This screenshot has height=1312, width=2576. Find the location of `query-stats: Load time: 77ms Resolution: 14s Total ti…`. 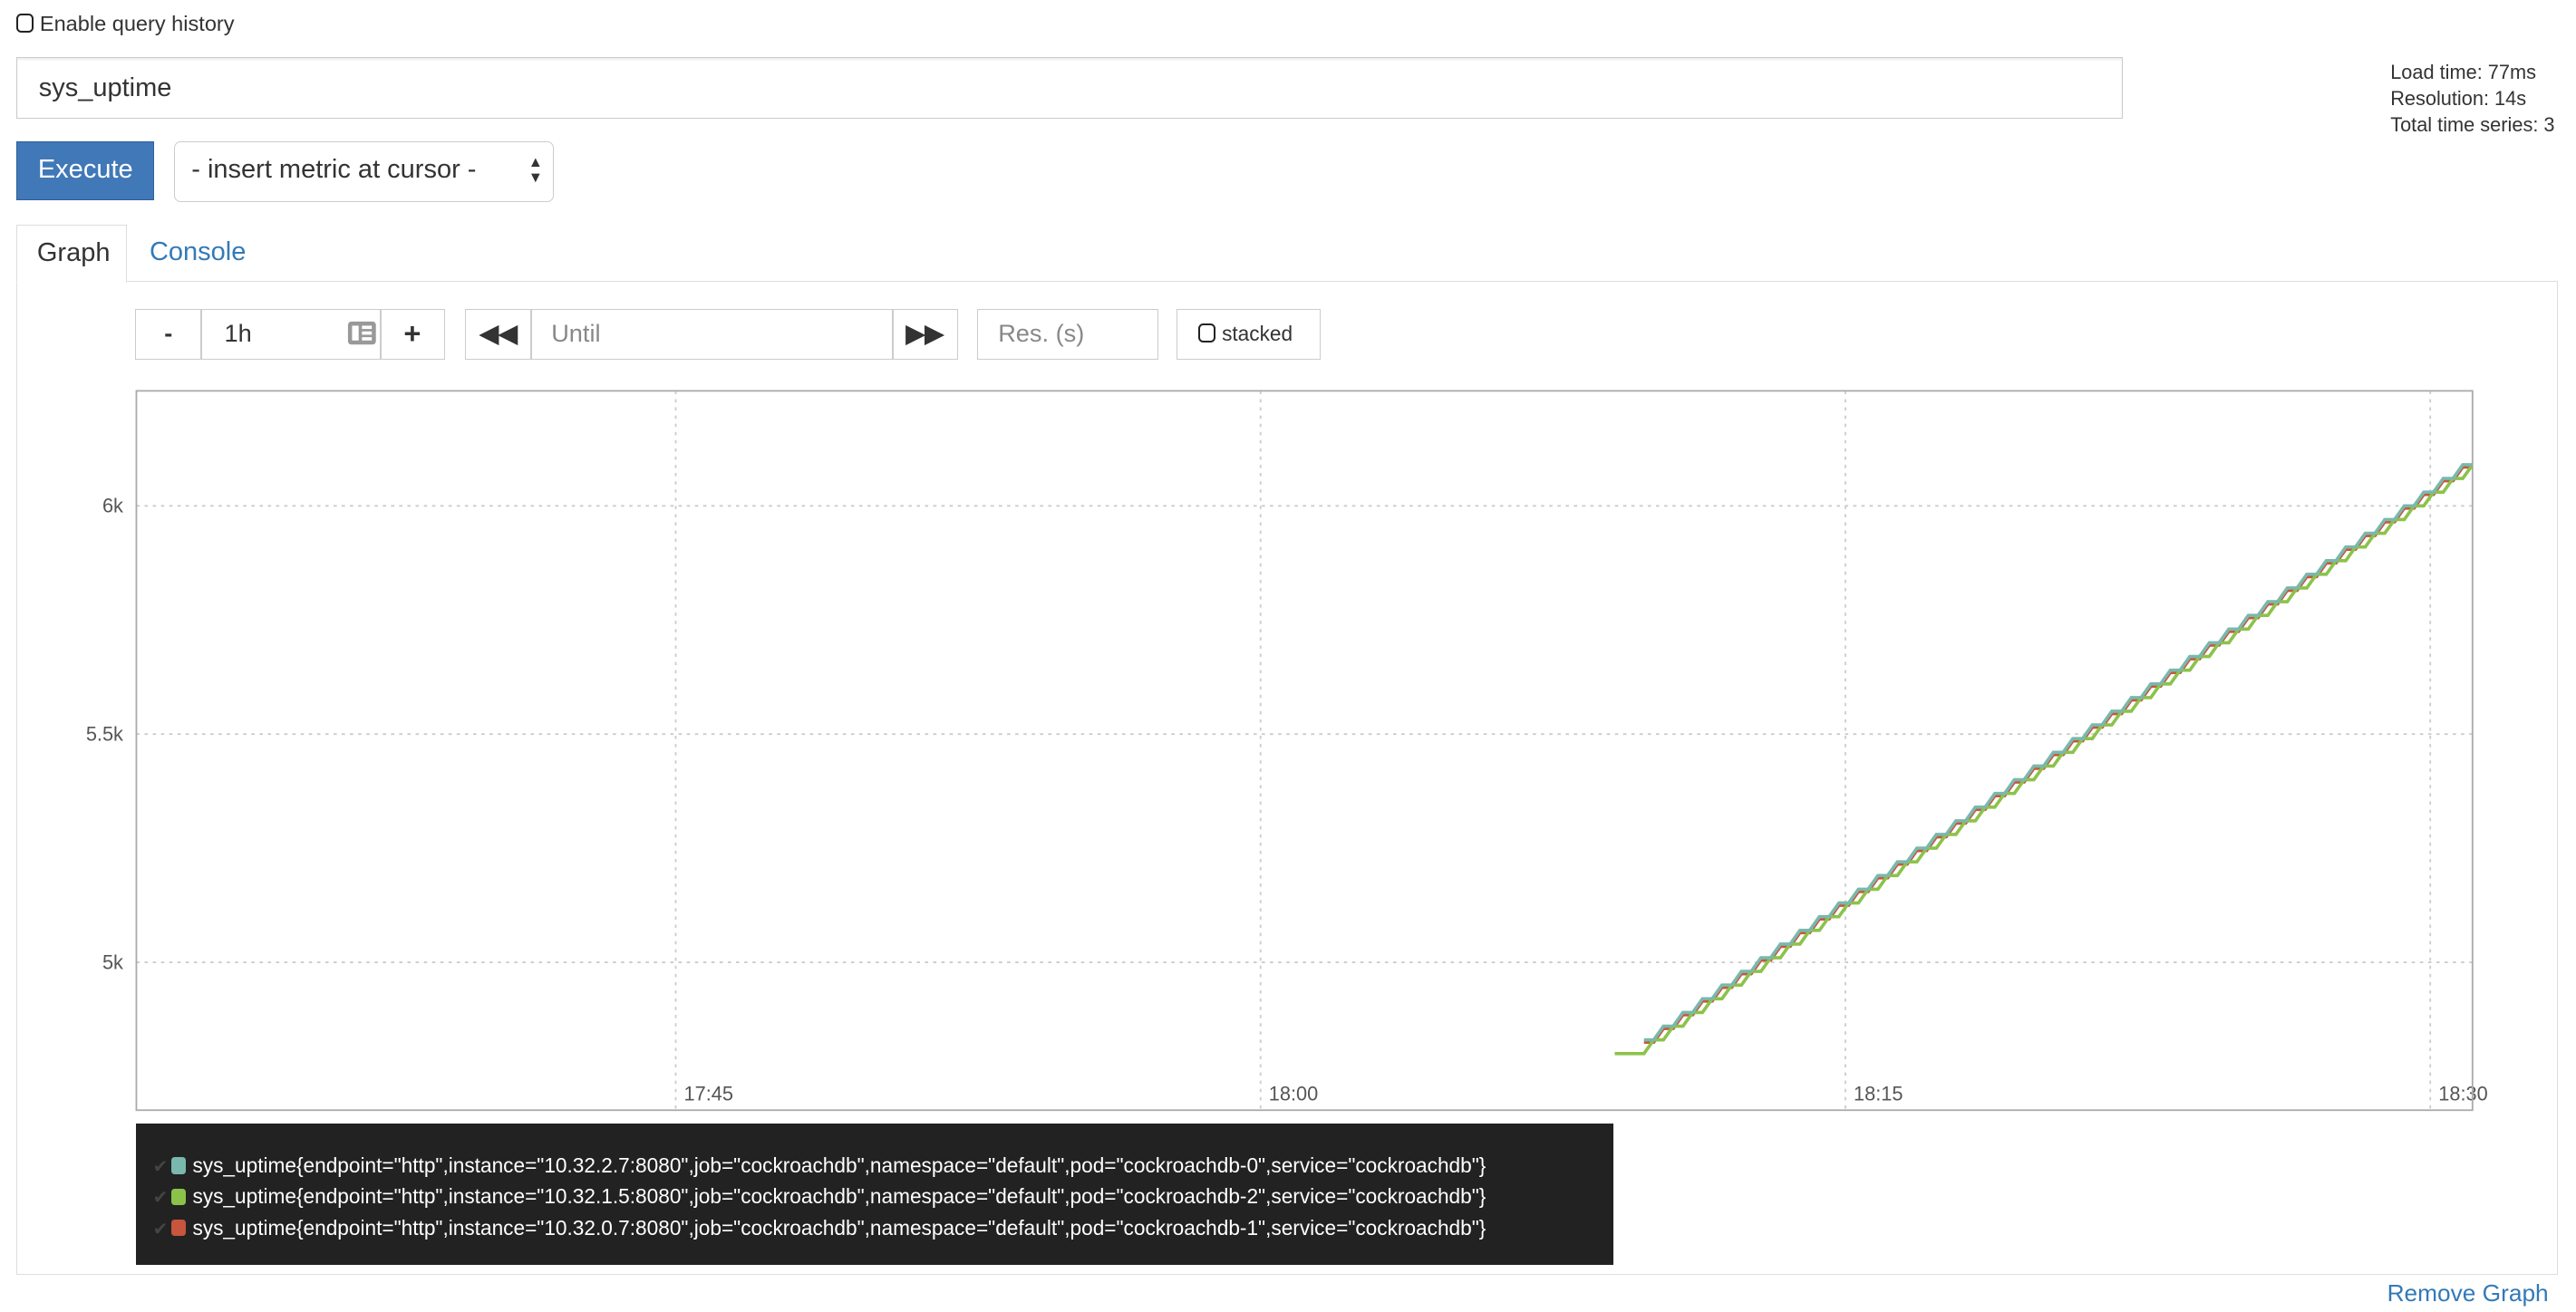

query-stats: Load time: 77ms Resolution: 14s Total ti… is located at coordinates (2472, 99).